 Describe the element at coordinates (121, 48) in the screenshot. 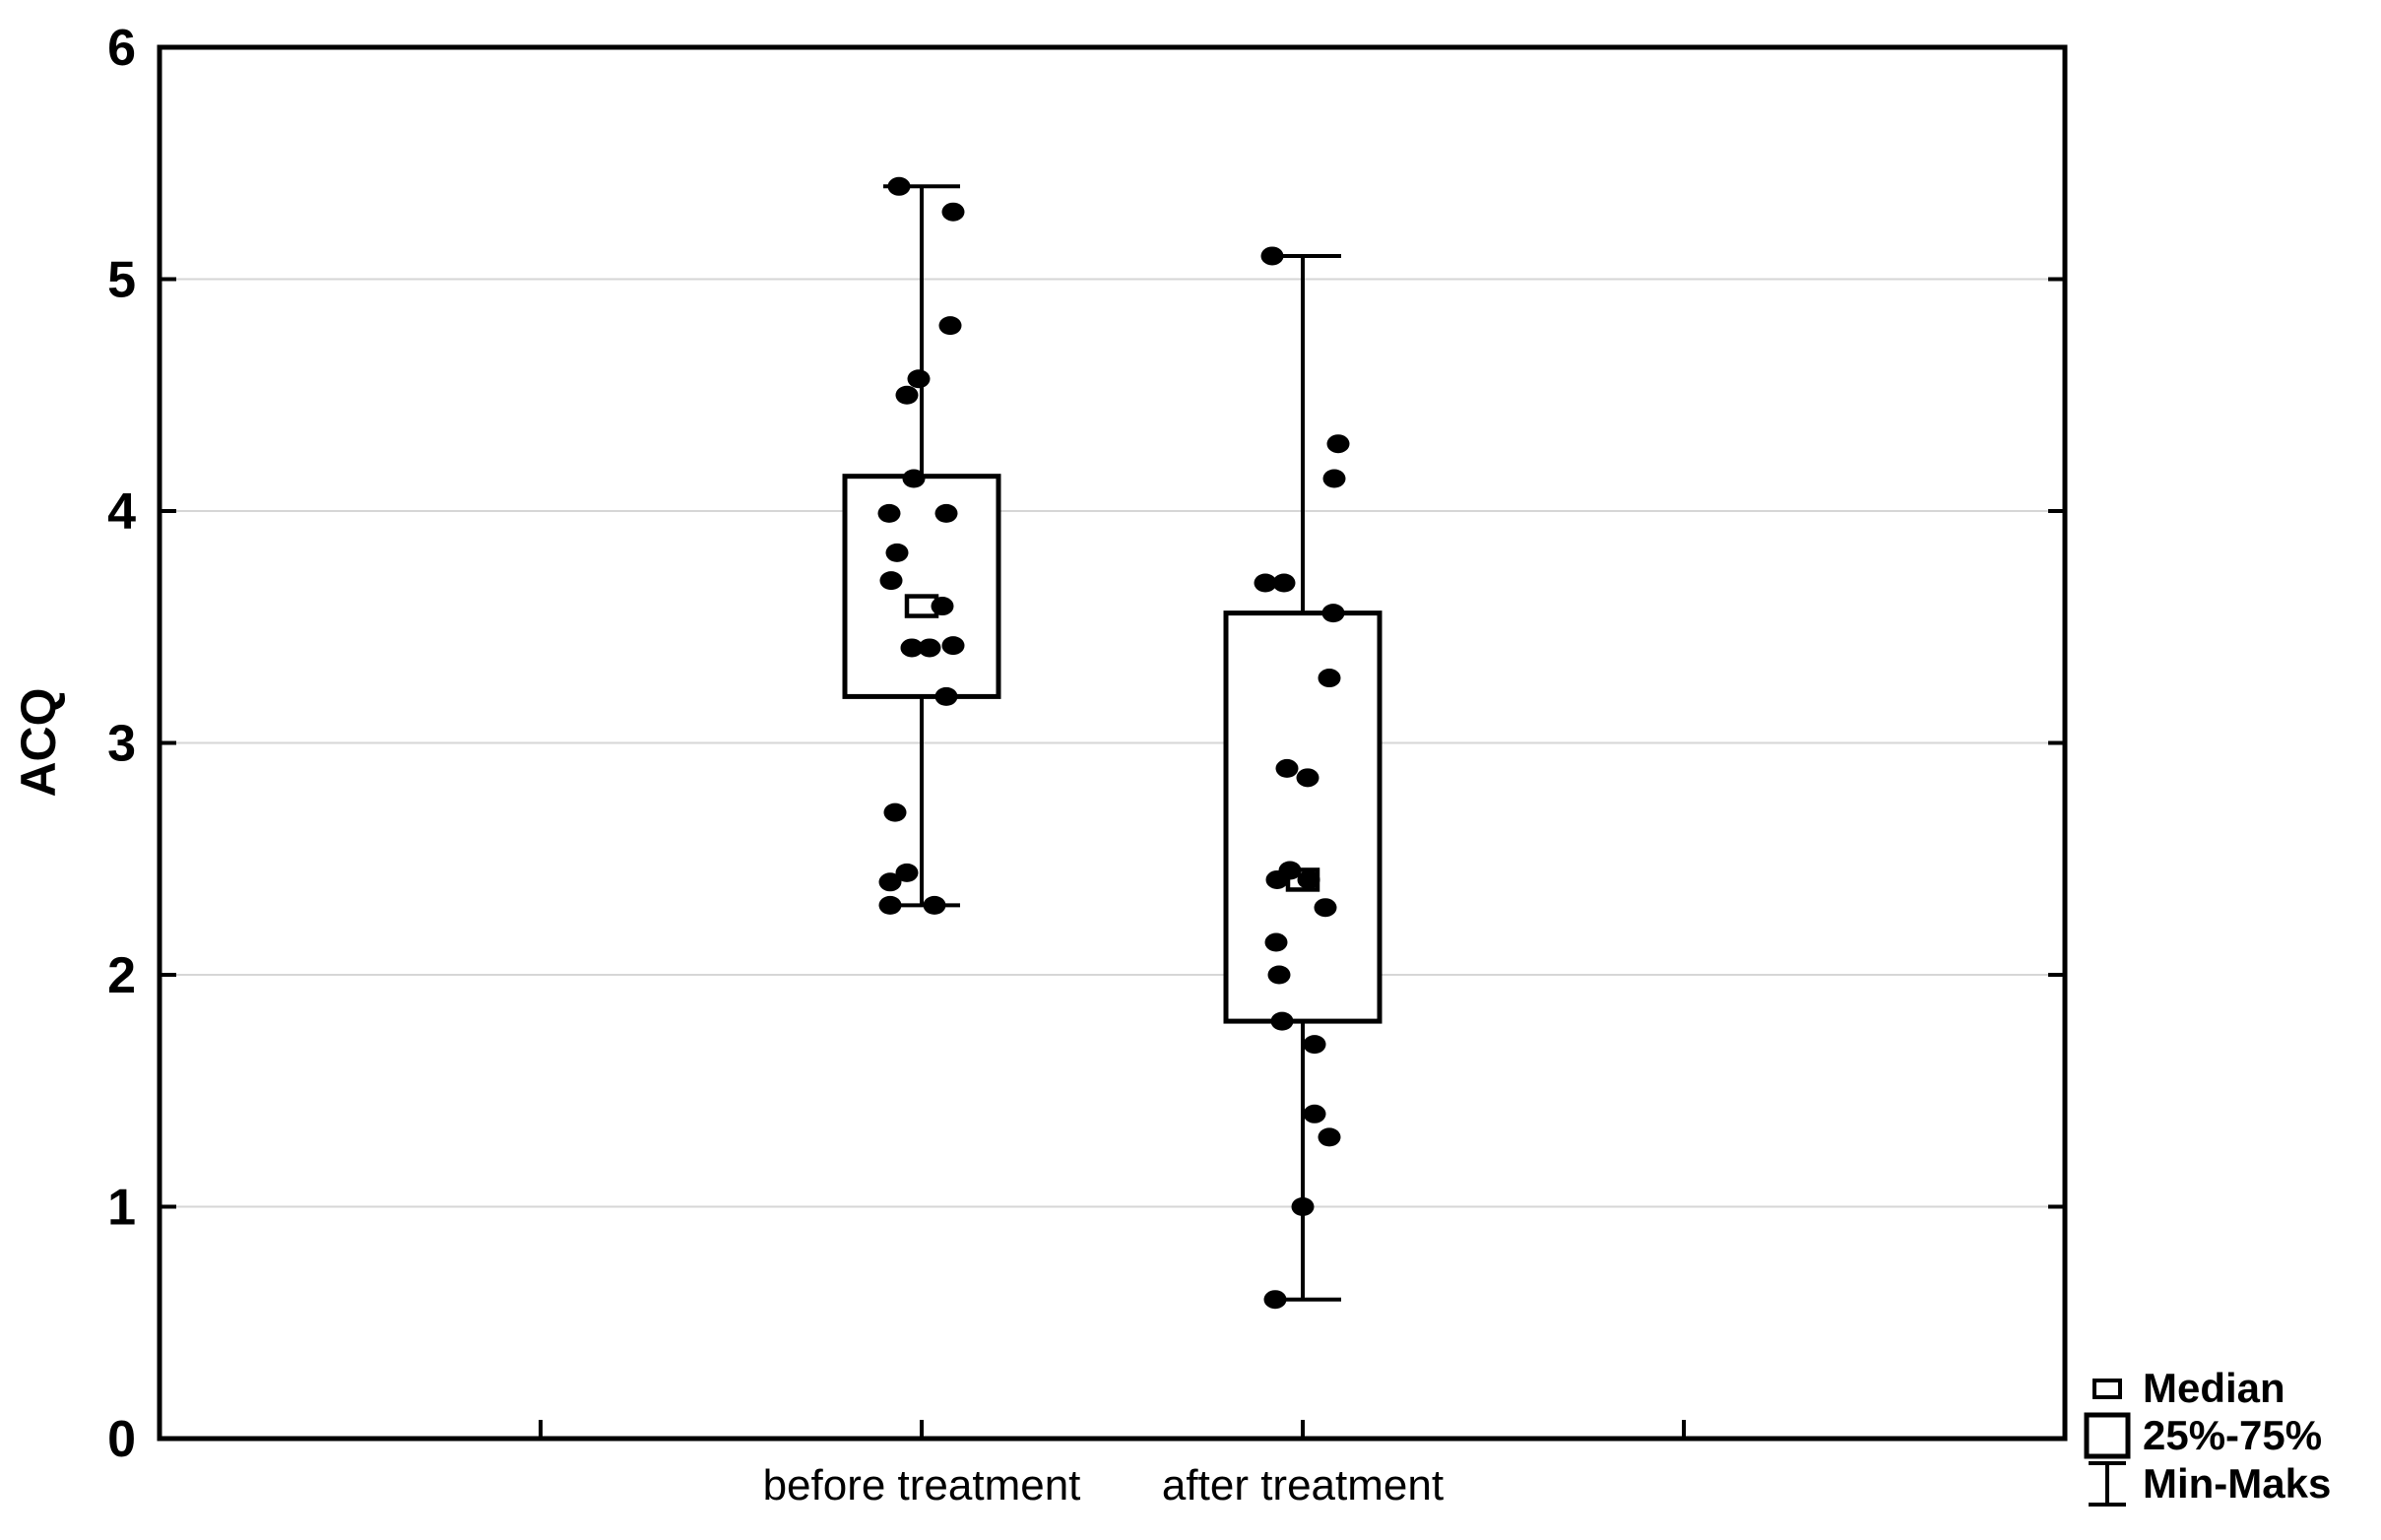

I see `y-tick-label: 6` at that location.